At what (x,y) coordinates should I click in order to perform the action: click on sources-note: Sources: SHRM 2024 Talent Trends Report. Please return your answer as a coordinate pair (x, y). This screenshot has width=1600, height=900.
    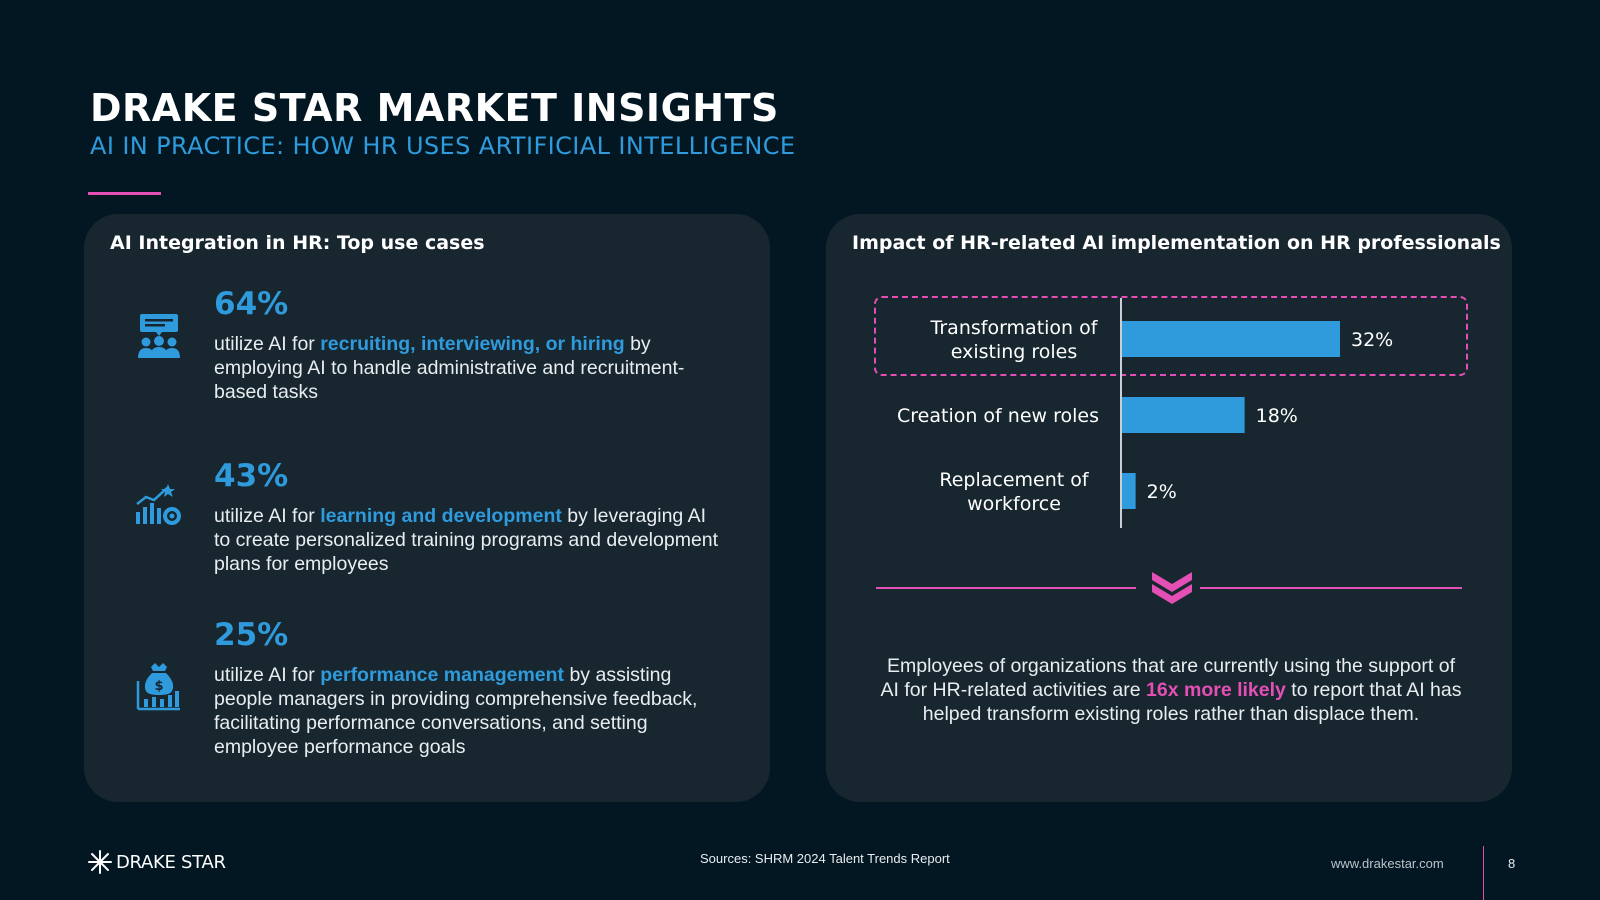
    Looking at the image, I should click on (825, 858).